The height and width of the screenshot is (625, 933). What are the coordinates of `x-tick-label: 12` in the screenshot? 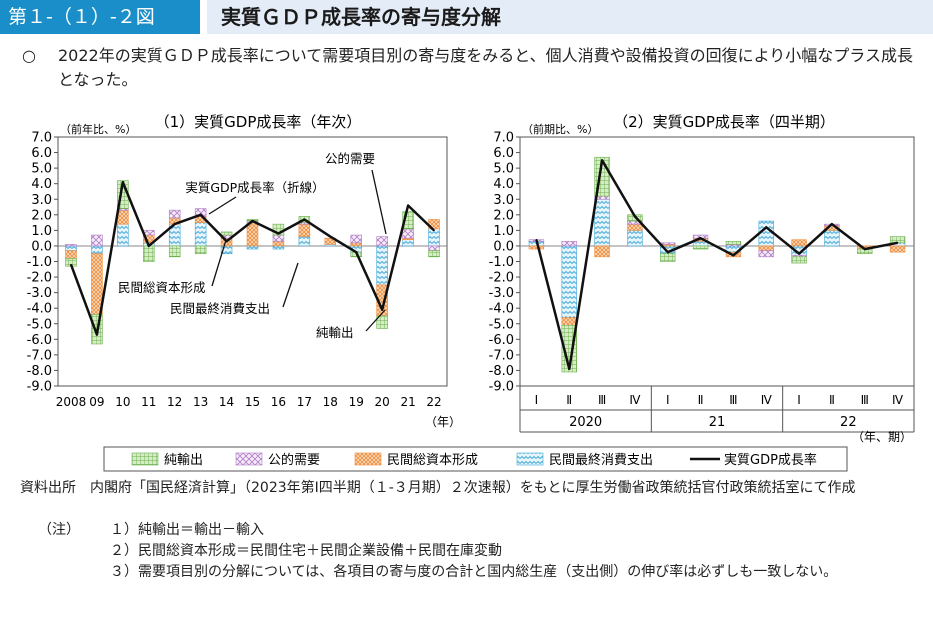 It's located at (174, 402).